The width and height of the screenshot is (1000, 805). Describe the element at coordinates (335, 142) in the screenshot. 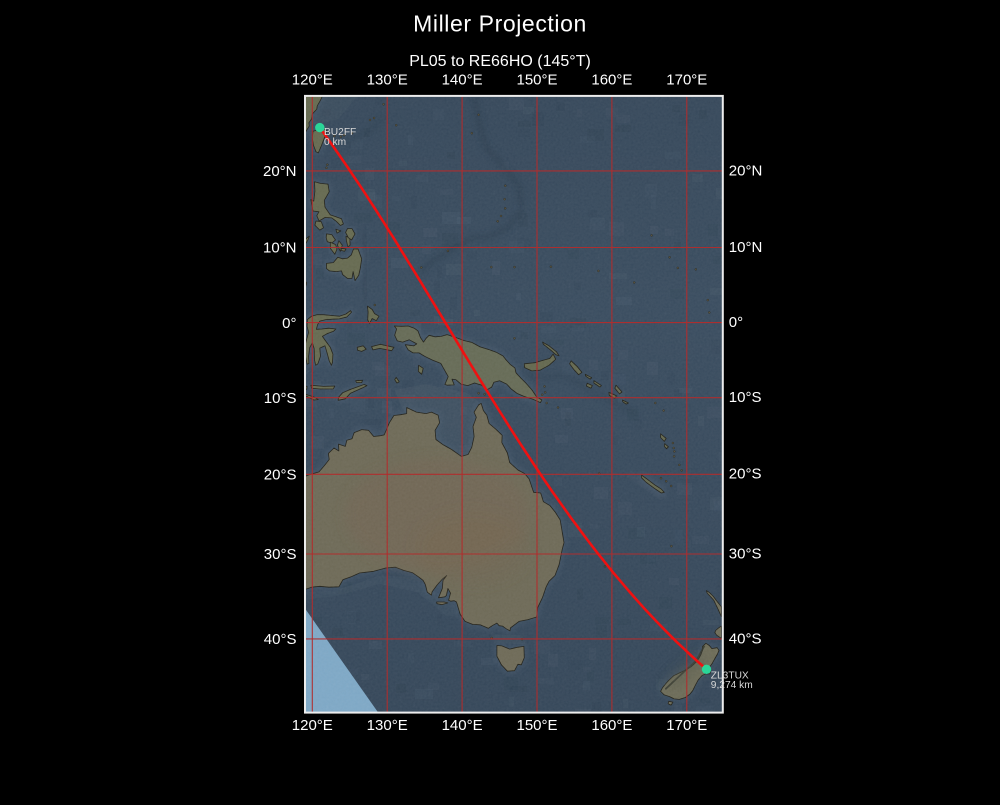

I see `svg-text: 0 km` at that location.